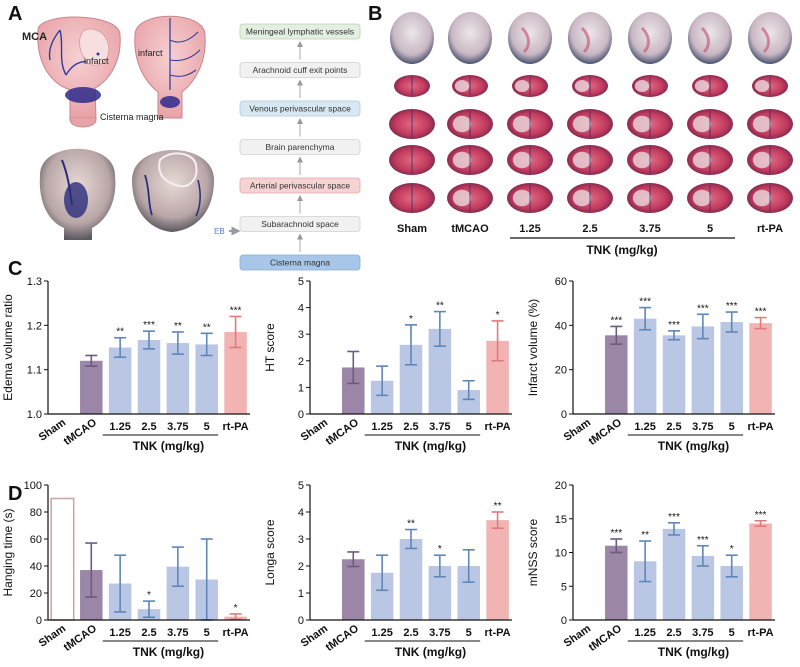 This screenshot has width=800, height=667. I want to click on tnk-label: TNK (mg/kg), so click(621, 250).